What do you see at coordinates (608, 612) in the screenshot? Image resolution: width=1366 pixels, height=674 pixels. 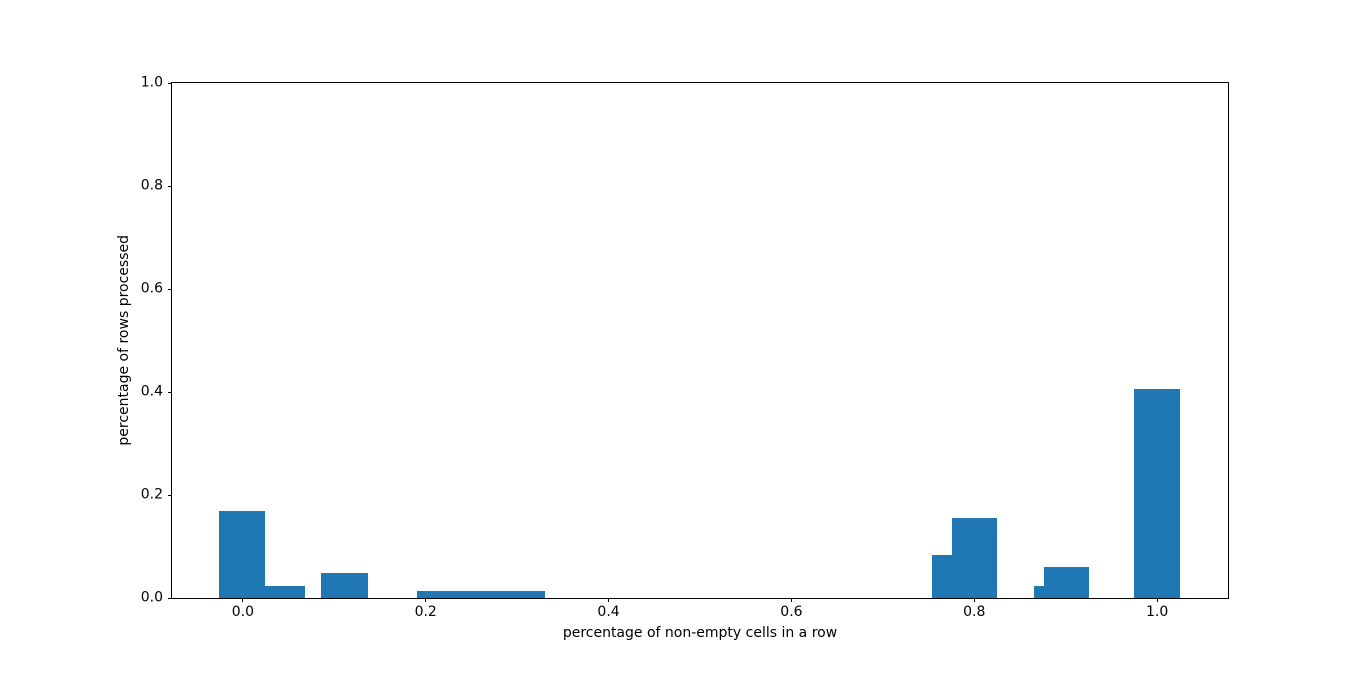 I see `x-tick-label: 0.4` at bounding box center [608, 612].